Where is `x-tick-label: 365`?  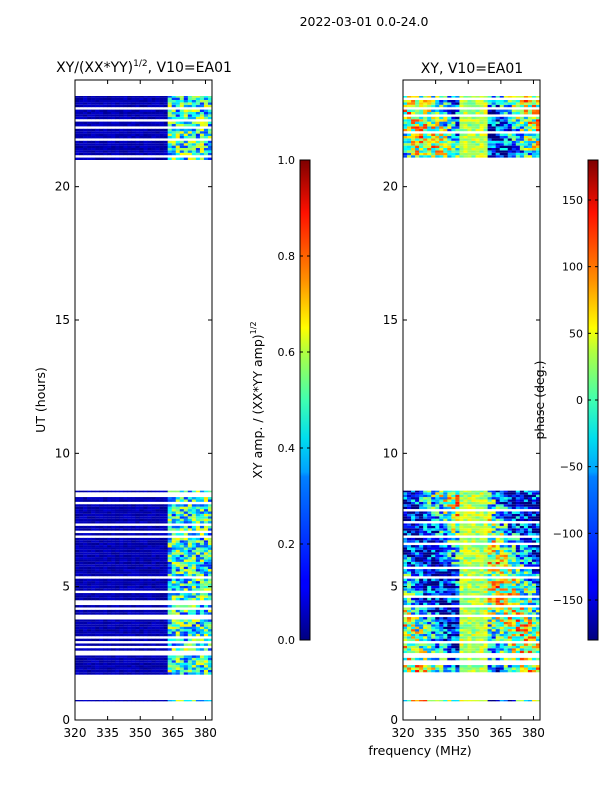
x-tick-label: 365 is located at coordinates (172, 733).